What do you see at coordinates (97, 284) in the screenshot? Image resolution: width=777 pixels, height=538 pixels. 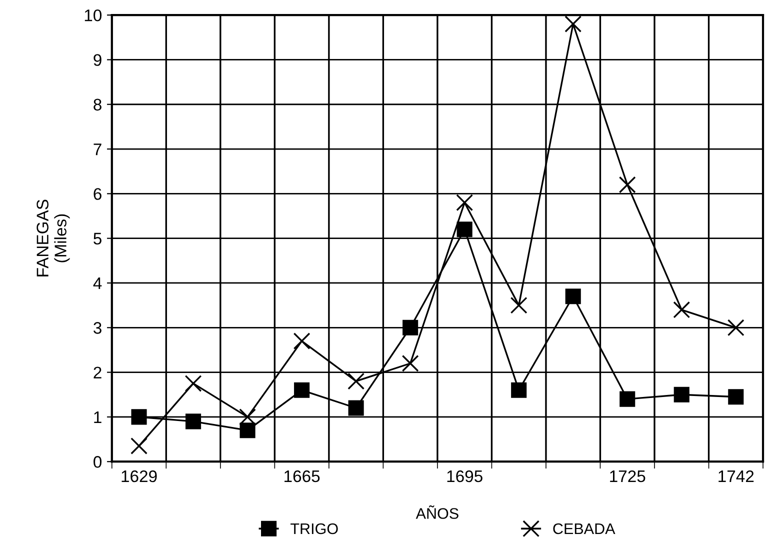 I see `y-tick-label: 4` at bounding box center [97, 284].